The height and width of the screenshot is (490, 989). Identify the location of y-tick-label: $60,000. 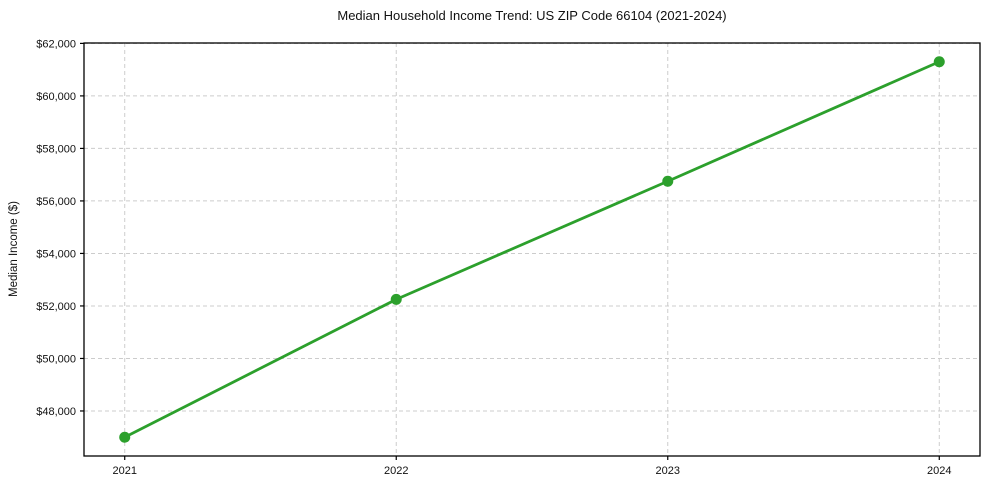
(56, 97).